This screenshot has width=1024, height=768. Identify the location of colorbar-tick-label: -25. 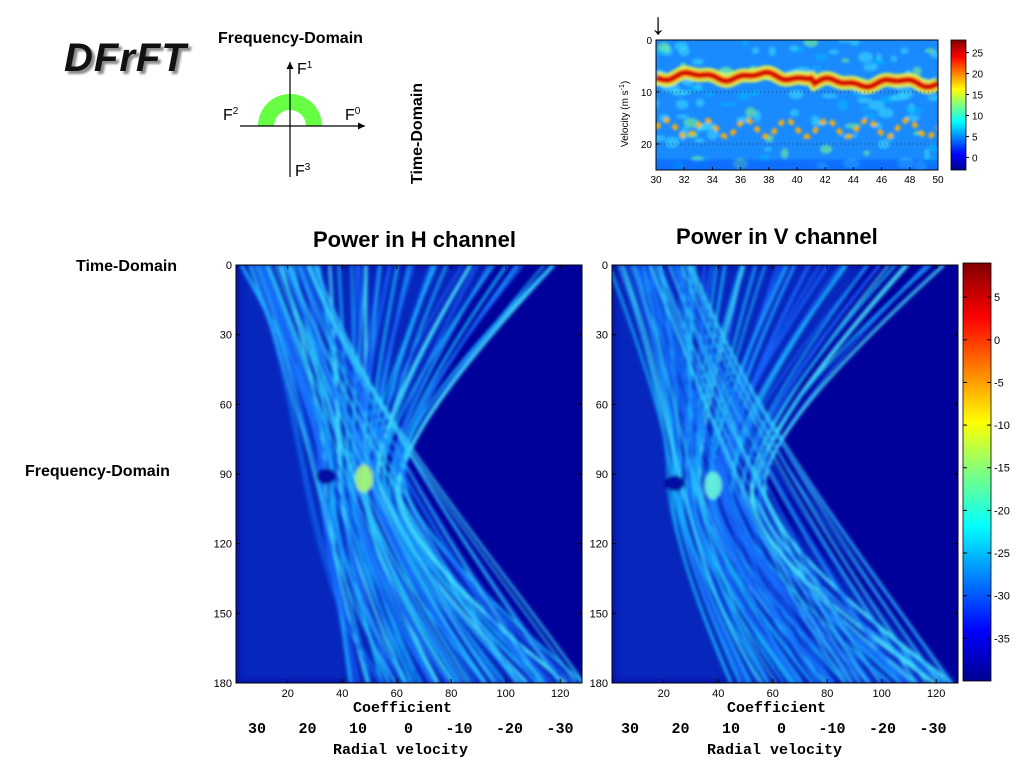
(1002, 554).